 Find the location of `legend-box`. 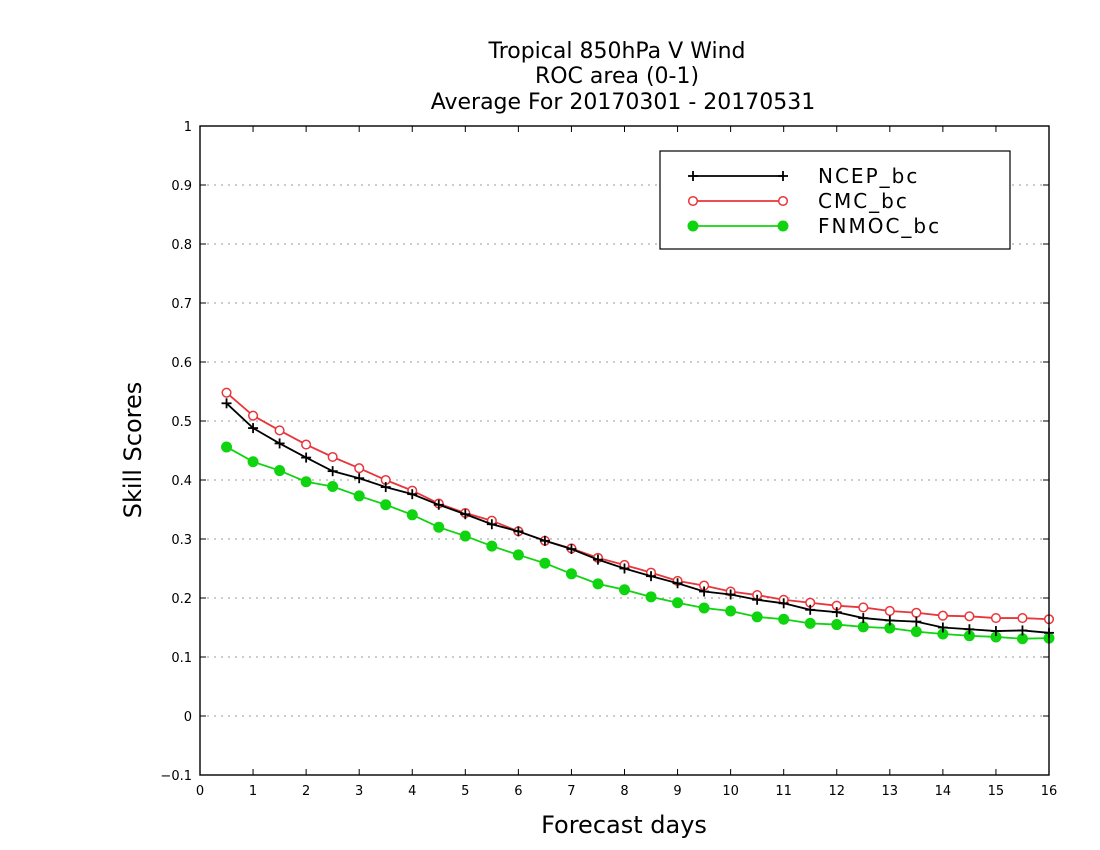

legend-box is located at coordinates (835, 200).